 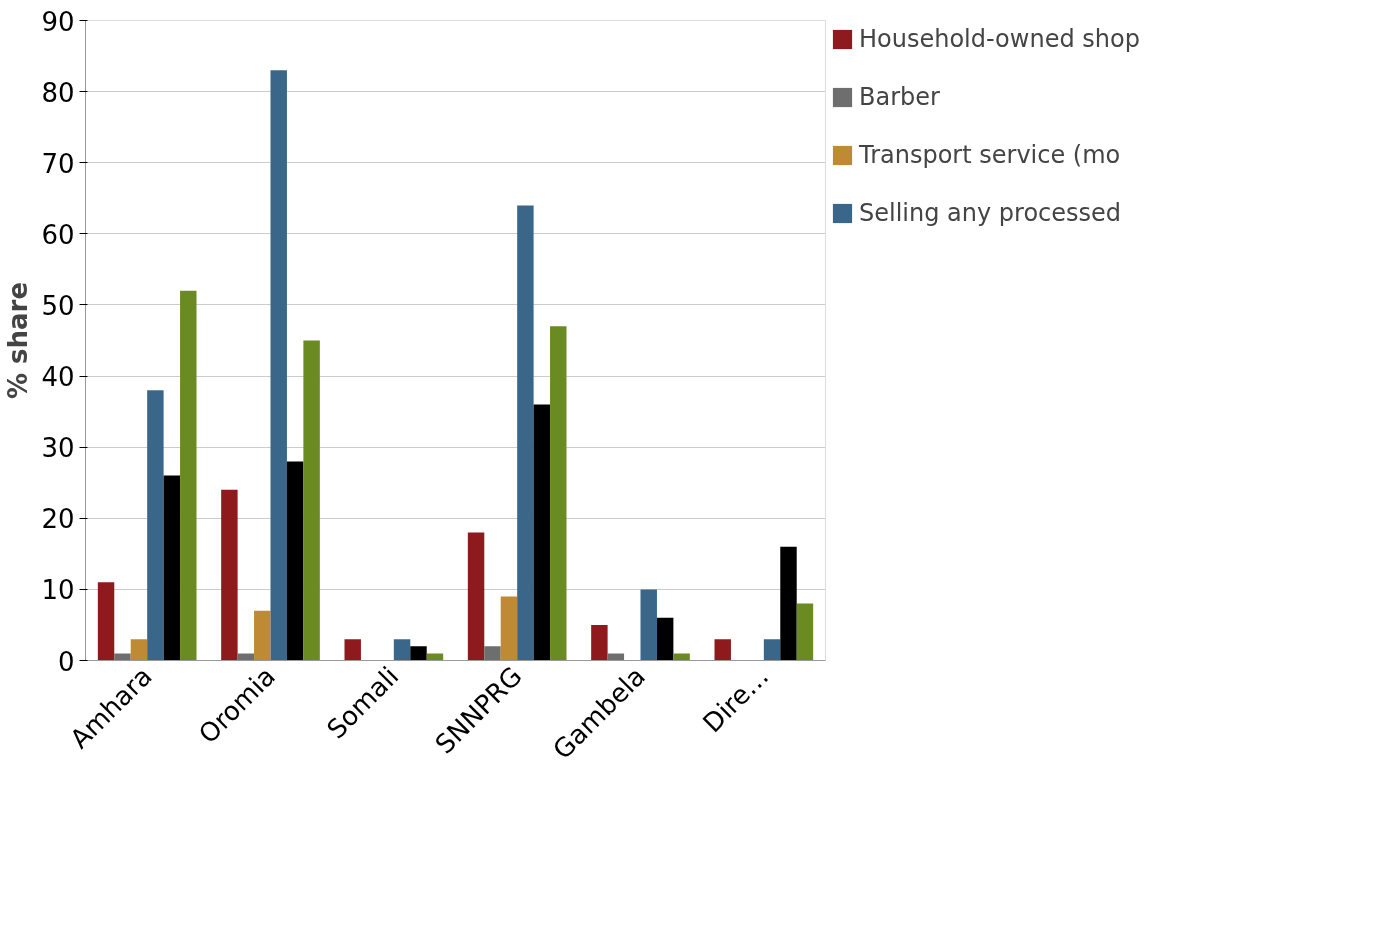 I want to click on legend-label: Household-owned shop, so click(x=999, y=39).